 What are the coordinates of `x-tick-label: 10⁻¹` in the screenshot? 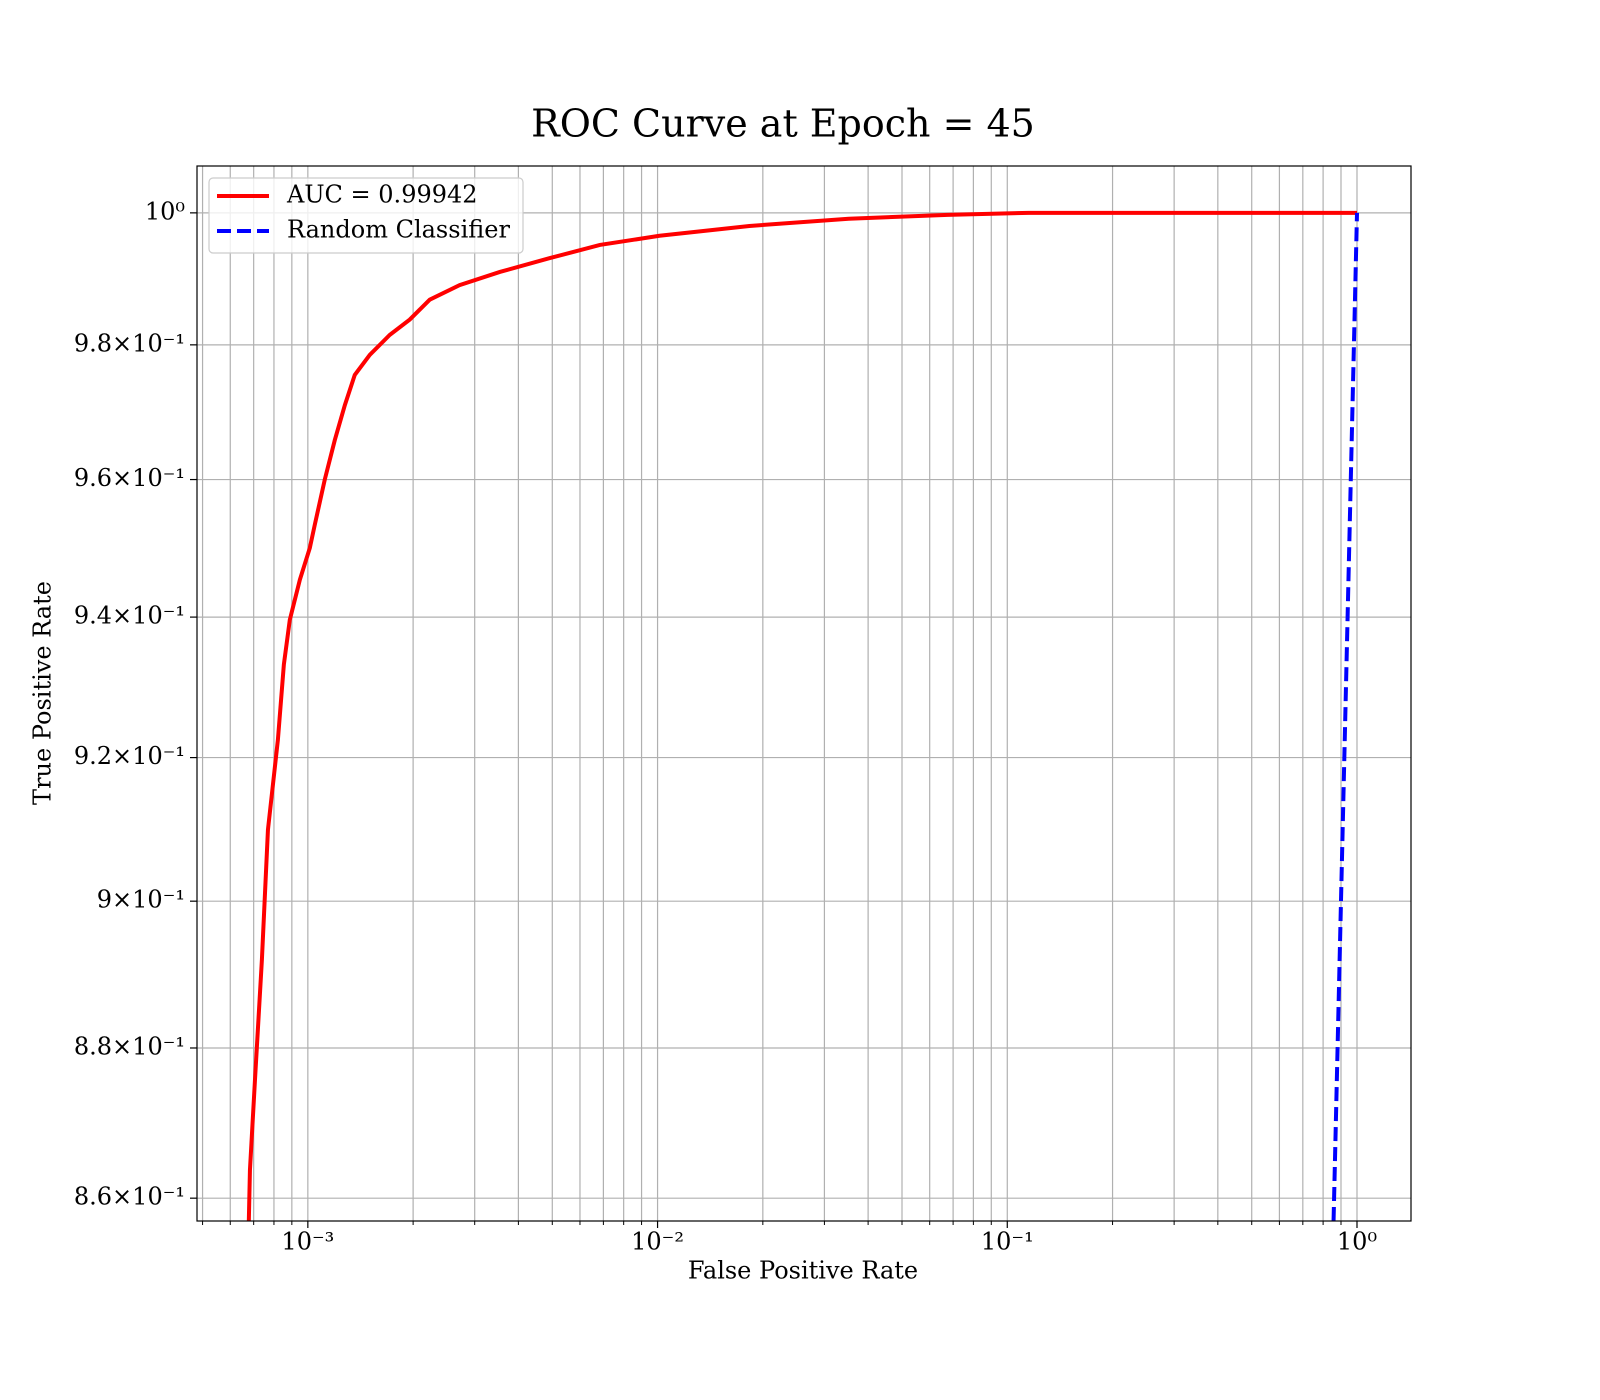 It's located at (1007, 1242).